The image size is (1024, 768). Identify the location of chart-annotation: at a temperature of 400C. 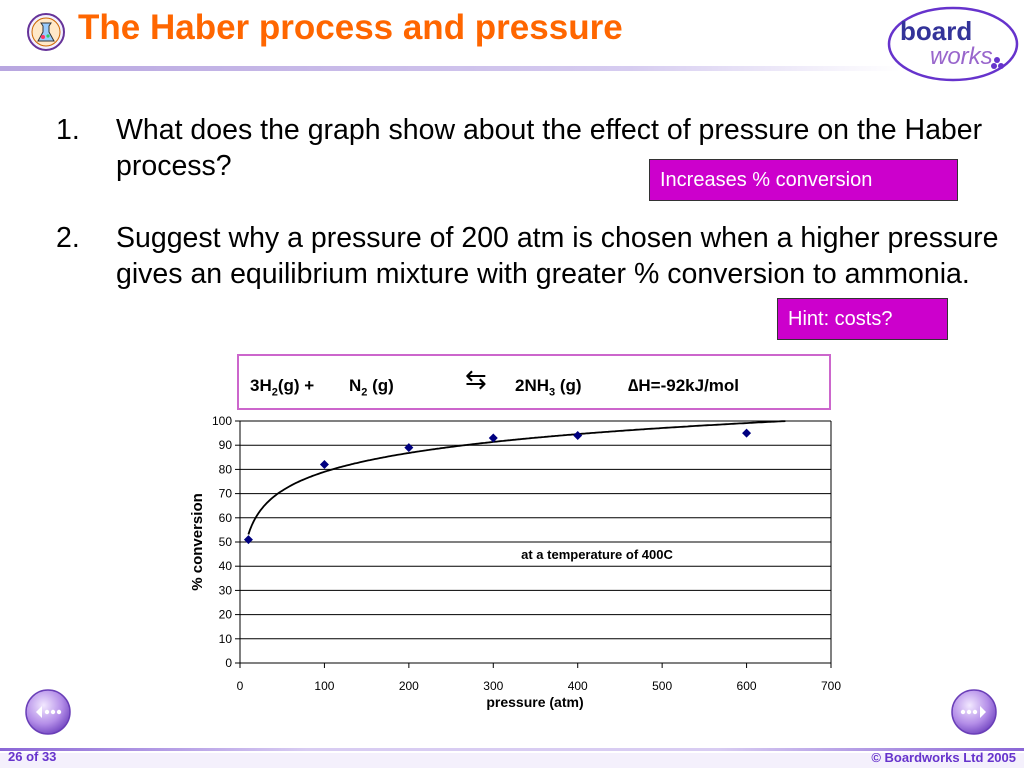
(597, 554).